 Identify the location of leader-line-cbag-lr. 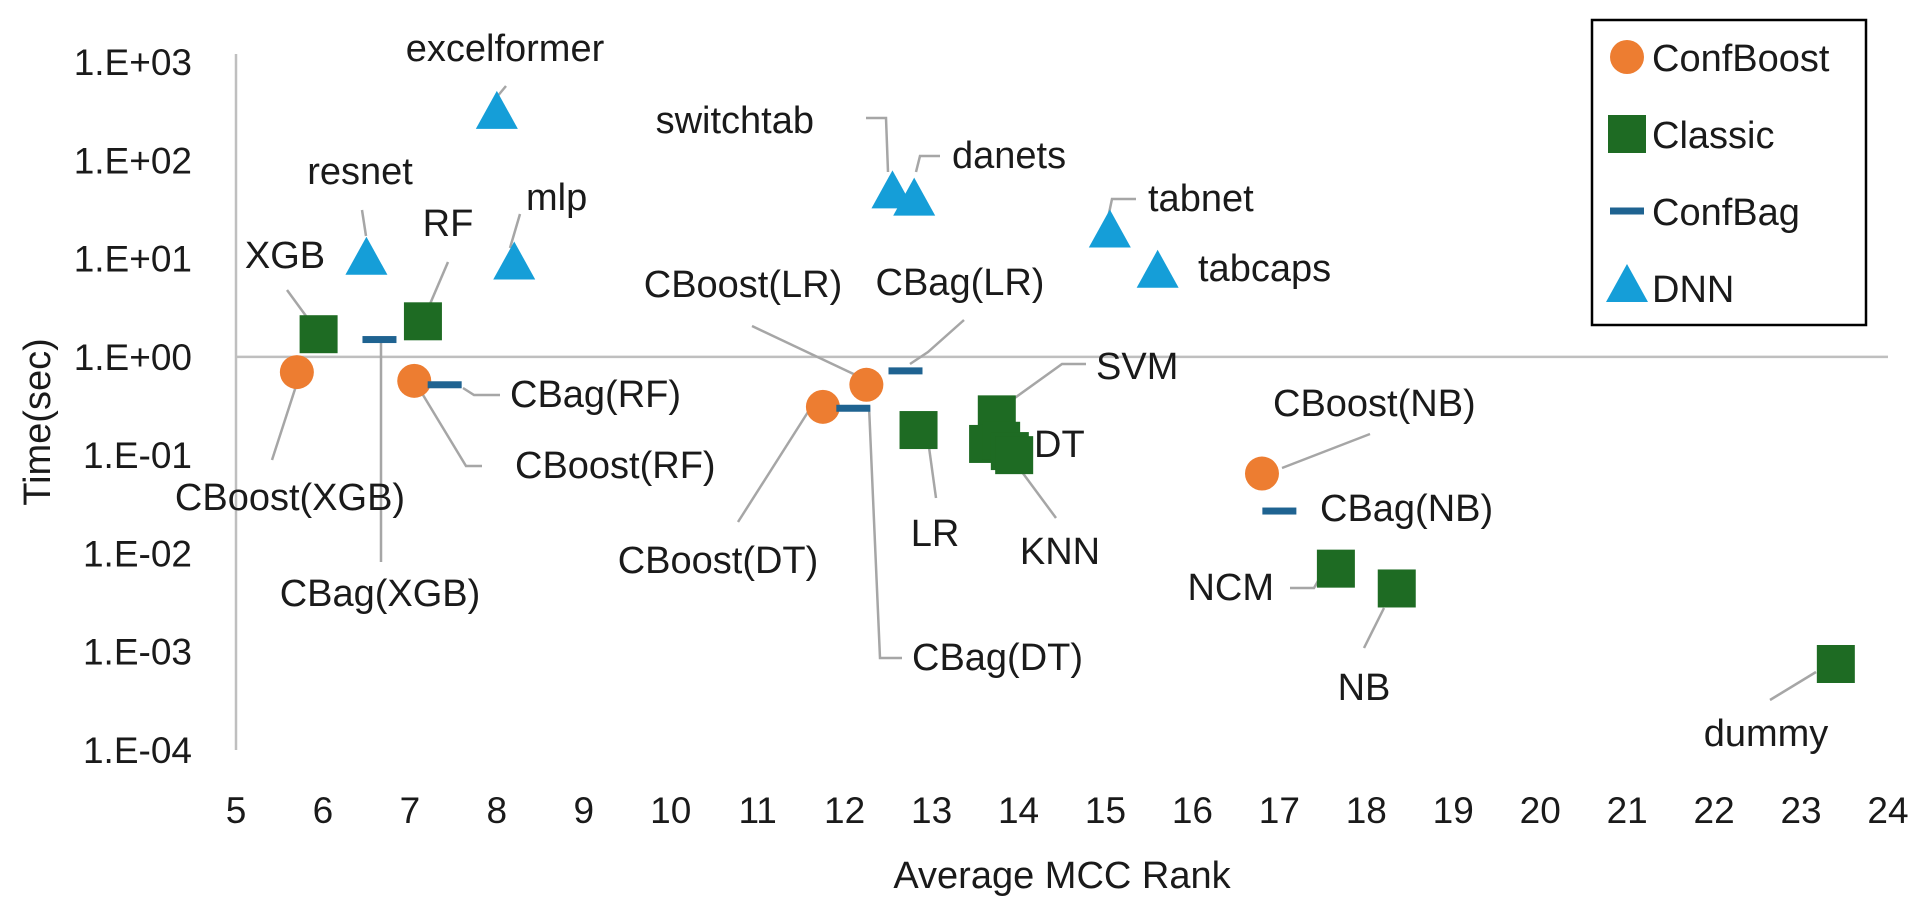
(937, 342).